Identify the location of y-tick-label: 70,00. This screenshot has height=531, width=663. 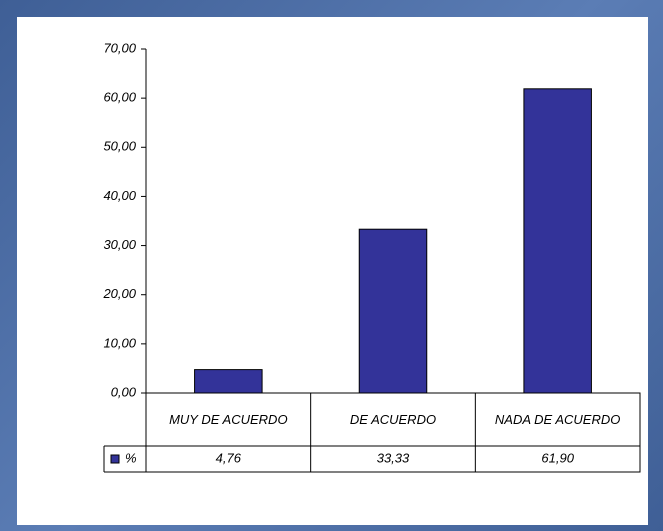
(119, 47).